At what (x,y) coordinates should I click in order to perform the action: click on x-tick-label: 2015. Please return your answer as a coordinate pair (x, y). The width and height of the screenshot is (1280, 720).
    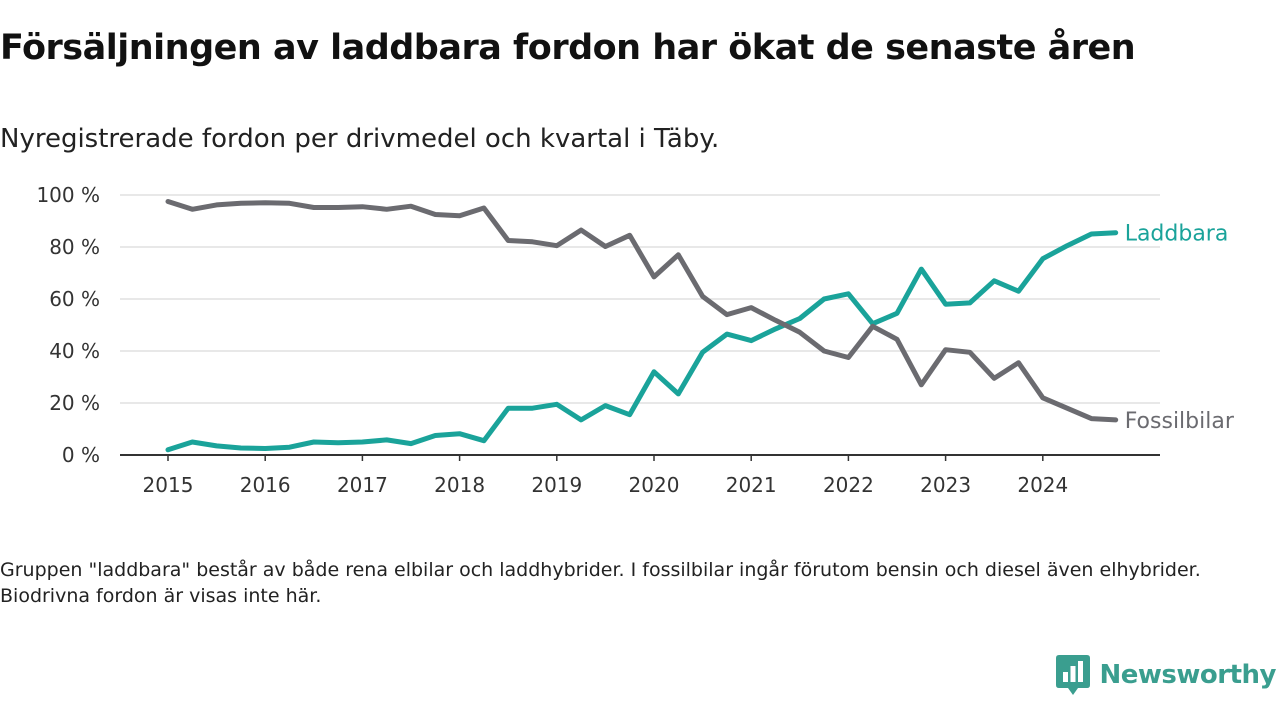
    Looking at the image, I should click on (168, 485).